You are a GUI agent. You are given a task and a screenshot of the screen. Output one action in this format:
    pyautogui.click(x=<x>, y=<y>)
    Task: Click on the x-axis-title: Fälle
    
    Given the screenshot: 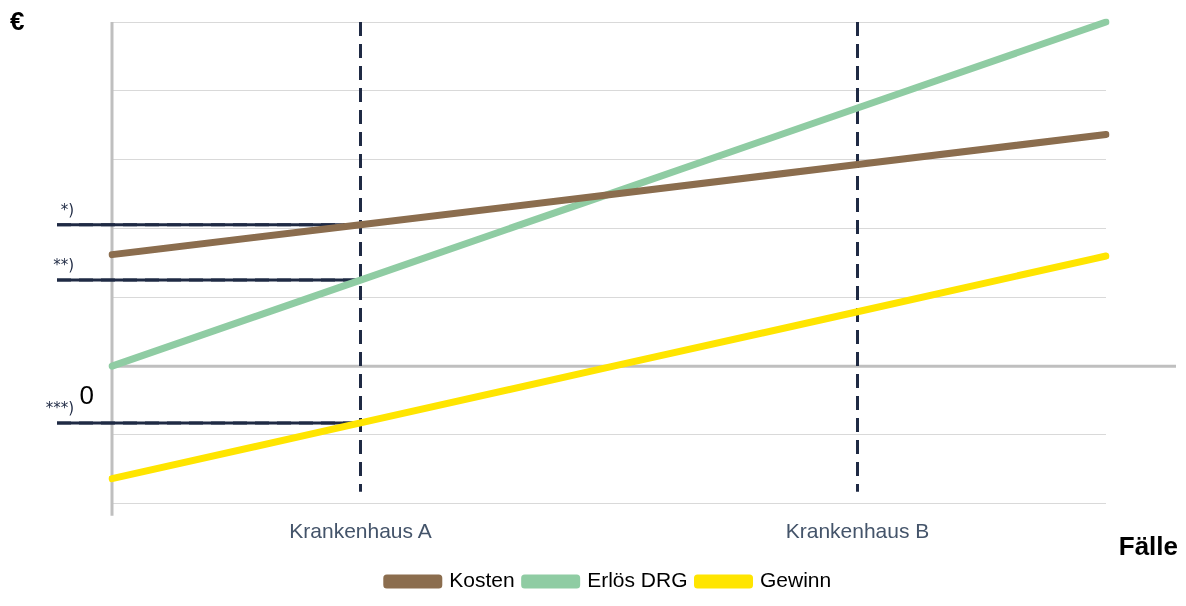 What is the action you would take?
    pyautogui.click(x=1148, y=545)
    